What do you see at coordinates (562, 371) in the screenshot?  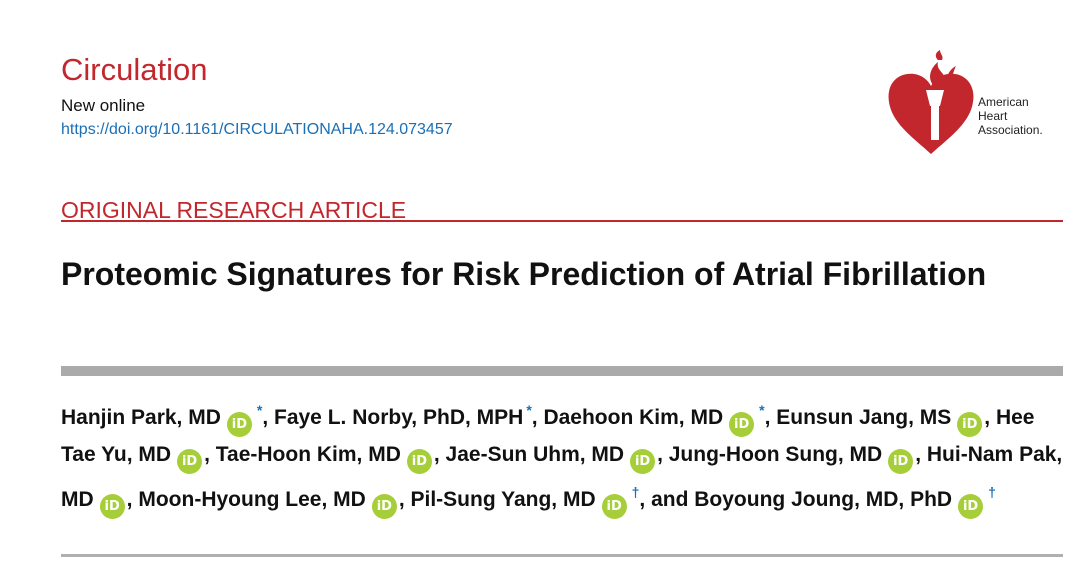 I see `title-divider` at bounding box center [562, 371].